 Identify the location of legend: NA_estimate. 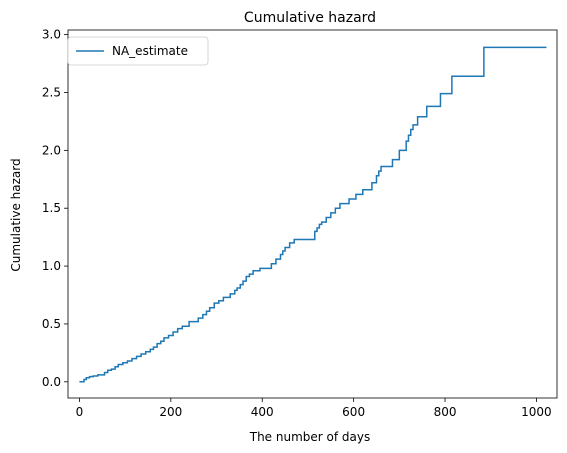
(138, 51).